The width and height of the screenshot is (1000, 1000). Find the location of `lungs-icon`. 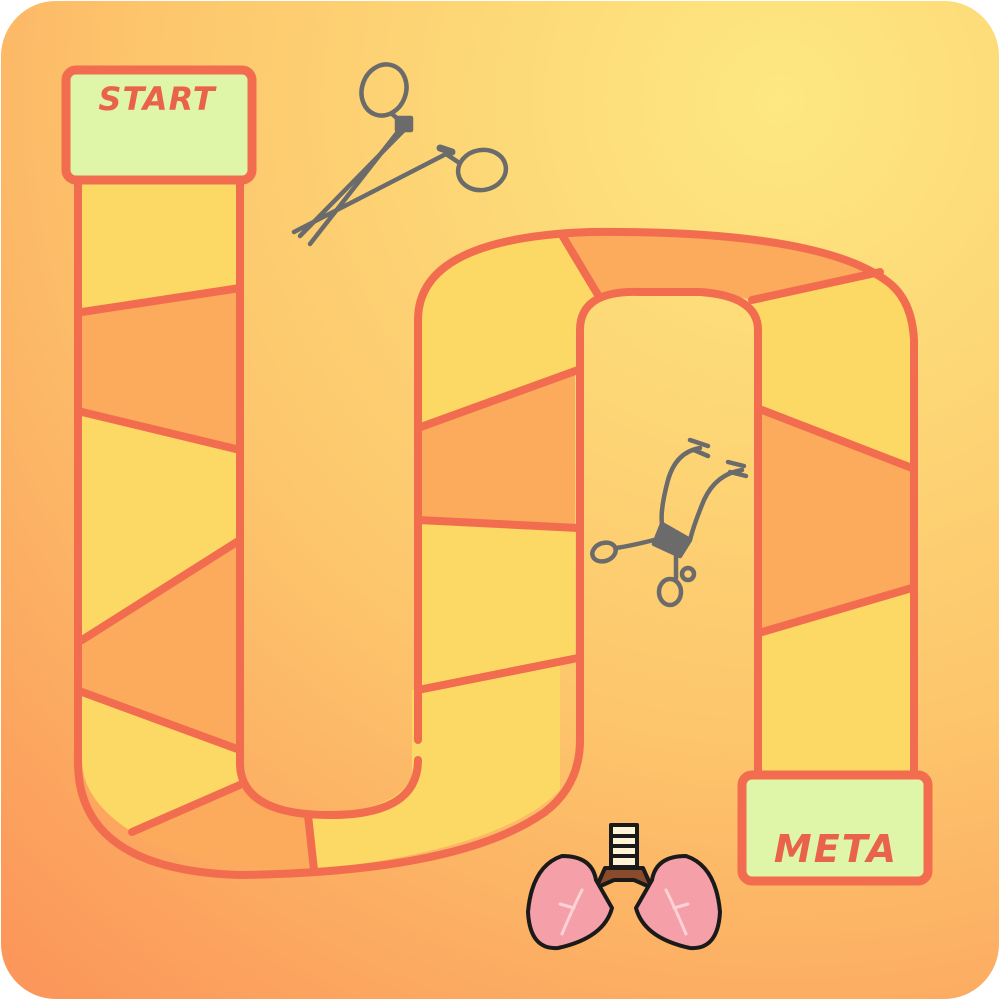

lungs-icon is located at coordinates (624, 887).